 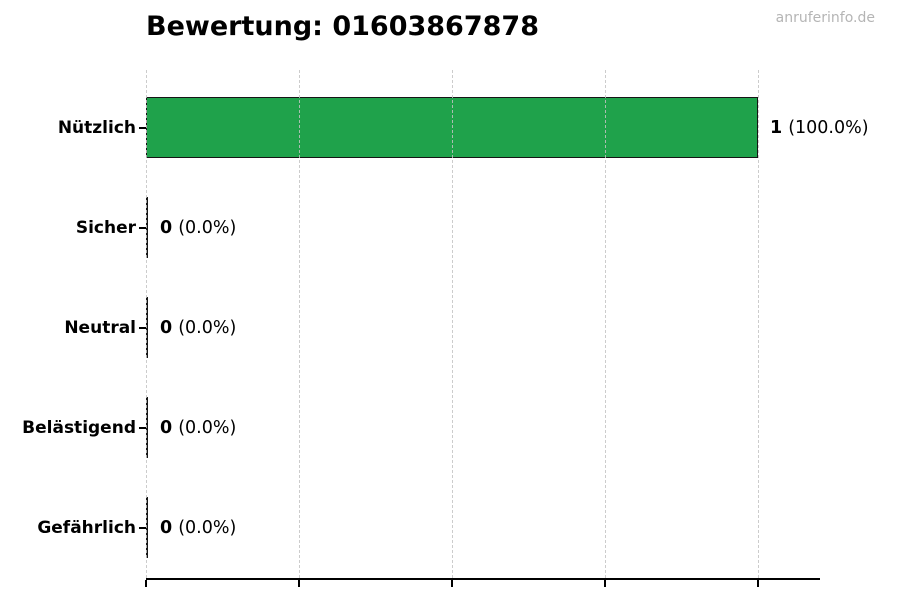 What do you see at coordinates (428, 527) in the screenshot?
I see `bar-row: Gefährlich 0 (0.0%)` at bounding box center [428, 527].